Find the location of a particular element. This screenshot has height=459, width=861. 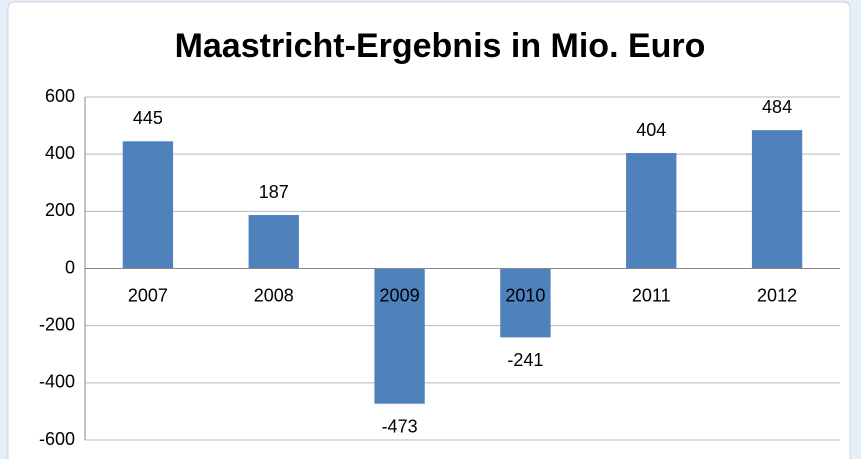

y-tick-label: 400 is located at coordinates (60, 153).